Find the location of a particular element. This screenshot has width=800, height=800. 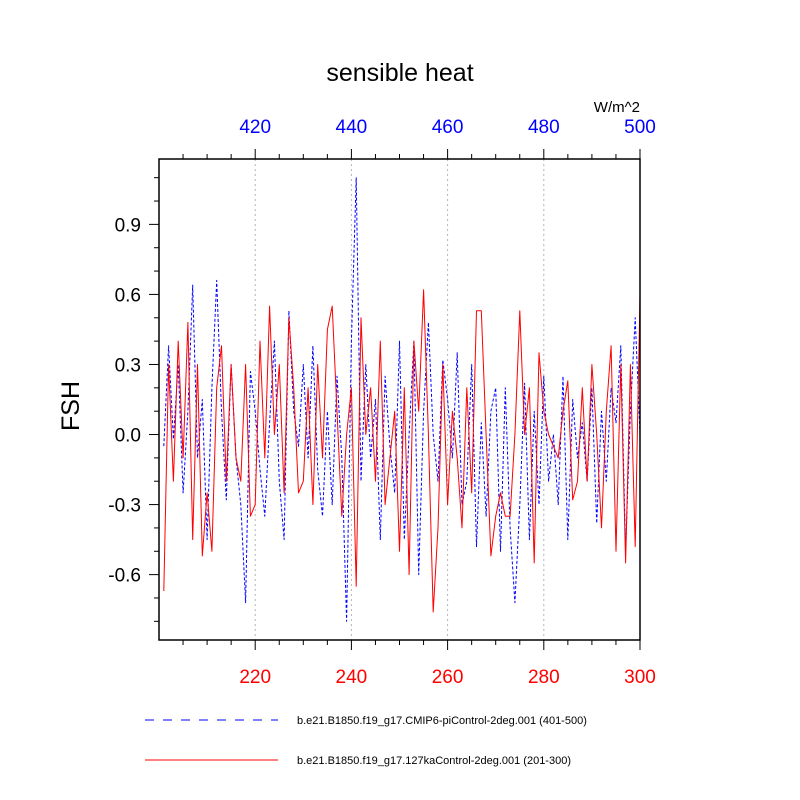

y-axis-label: FSH is located at coordinates (71, 406).